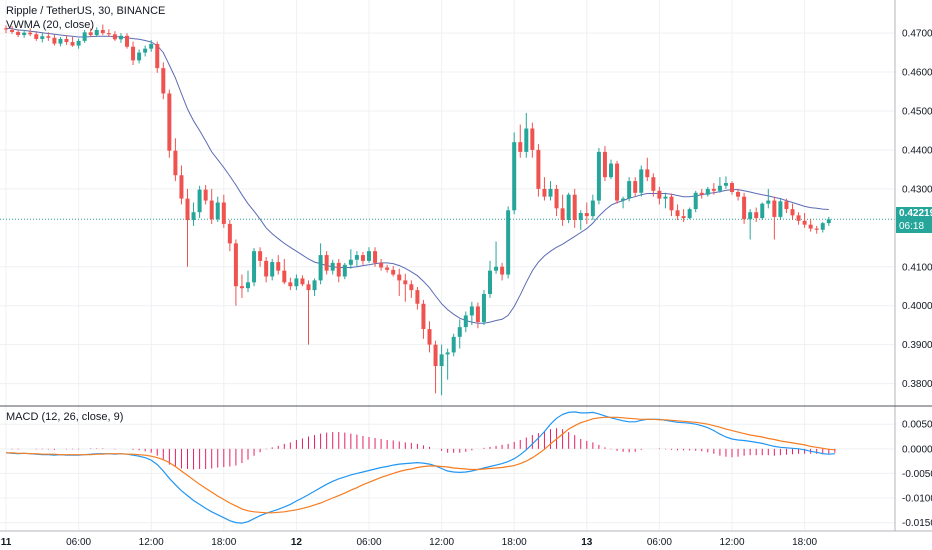 This screenshot has width=932, height=550. What do you see at coordinates (914, 226) in the screenshot?
I see `countdown-label: 06:18` at bounding box center [914, 226].